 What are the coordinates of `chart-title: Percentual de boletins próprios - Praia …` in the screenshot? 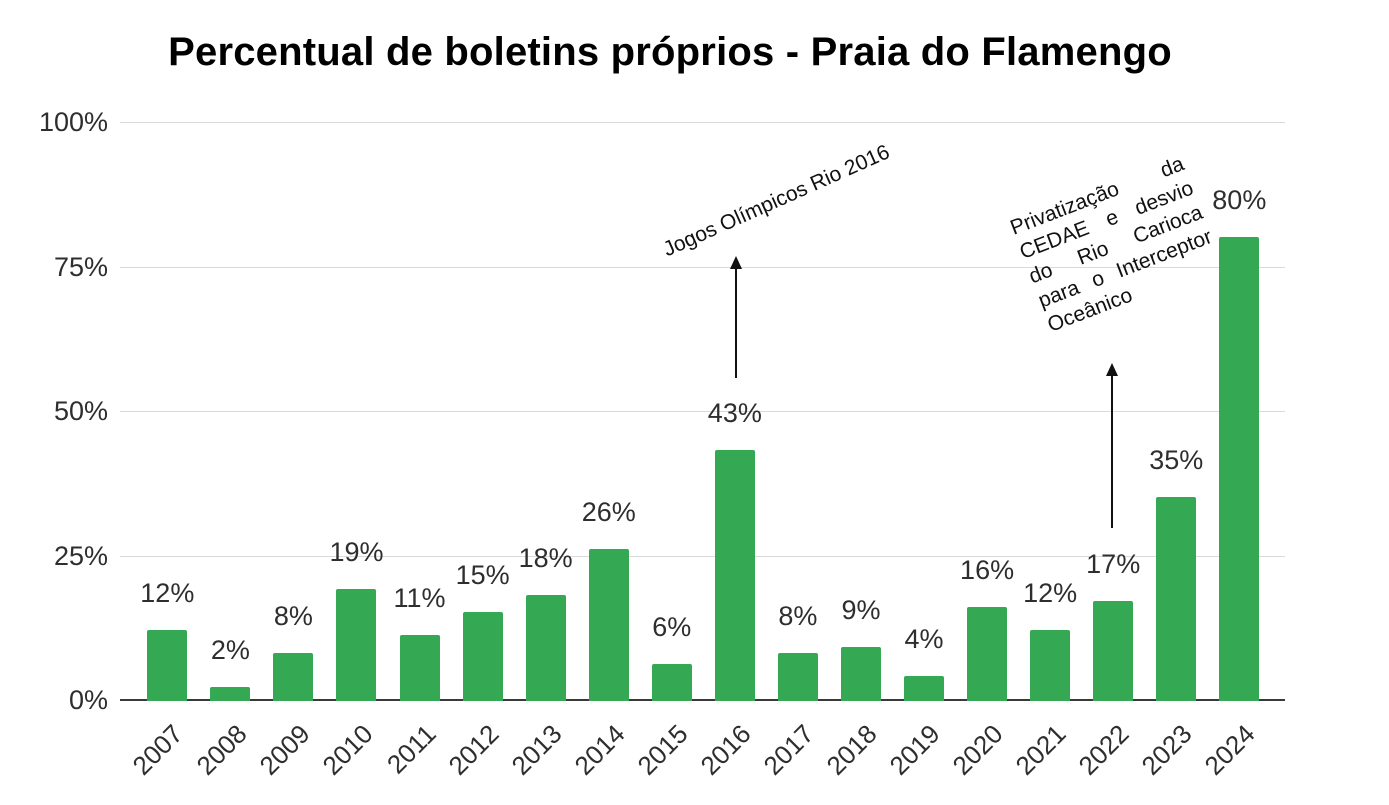 It's located at (670, 52).